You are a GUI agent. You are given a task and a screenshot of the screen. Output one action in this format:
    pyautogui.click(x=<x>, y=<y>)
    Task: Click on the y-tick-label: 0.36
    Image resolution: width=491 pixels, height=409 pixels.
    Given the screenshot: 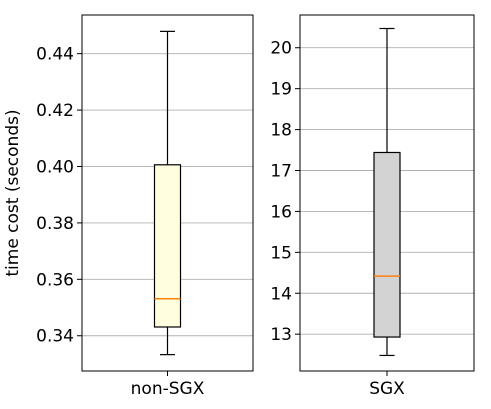 What is the action you would take?
    pyautogui.click(x=55, y=280)
    